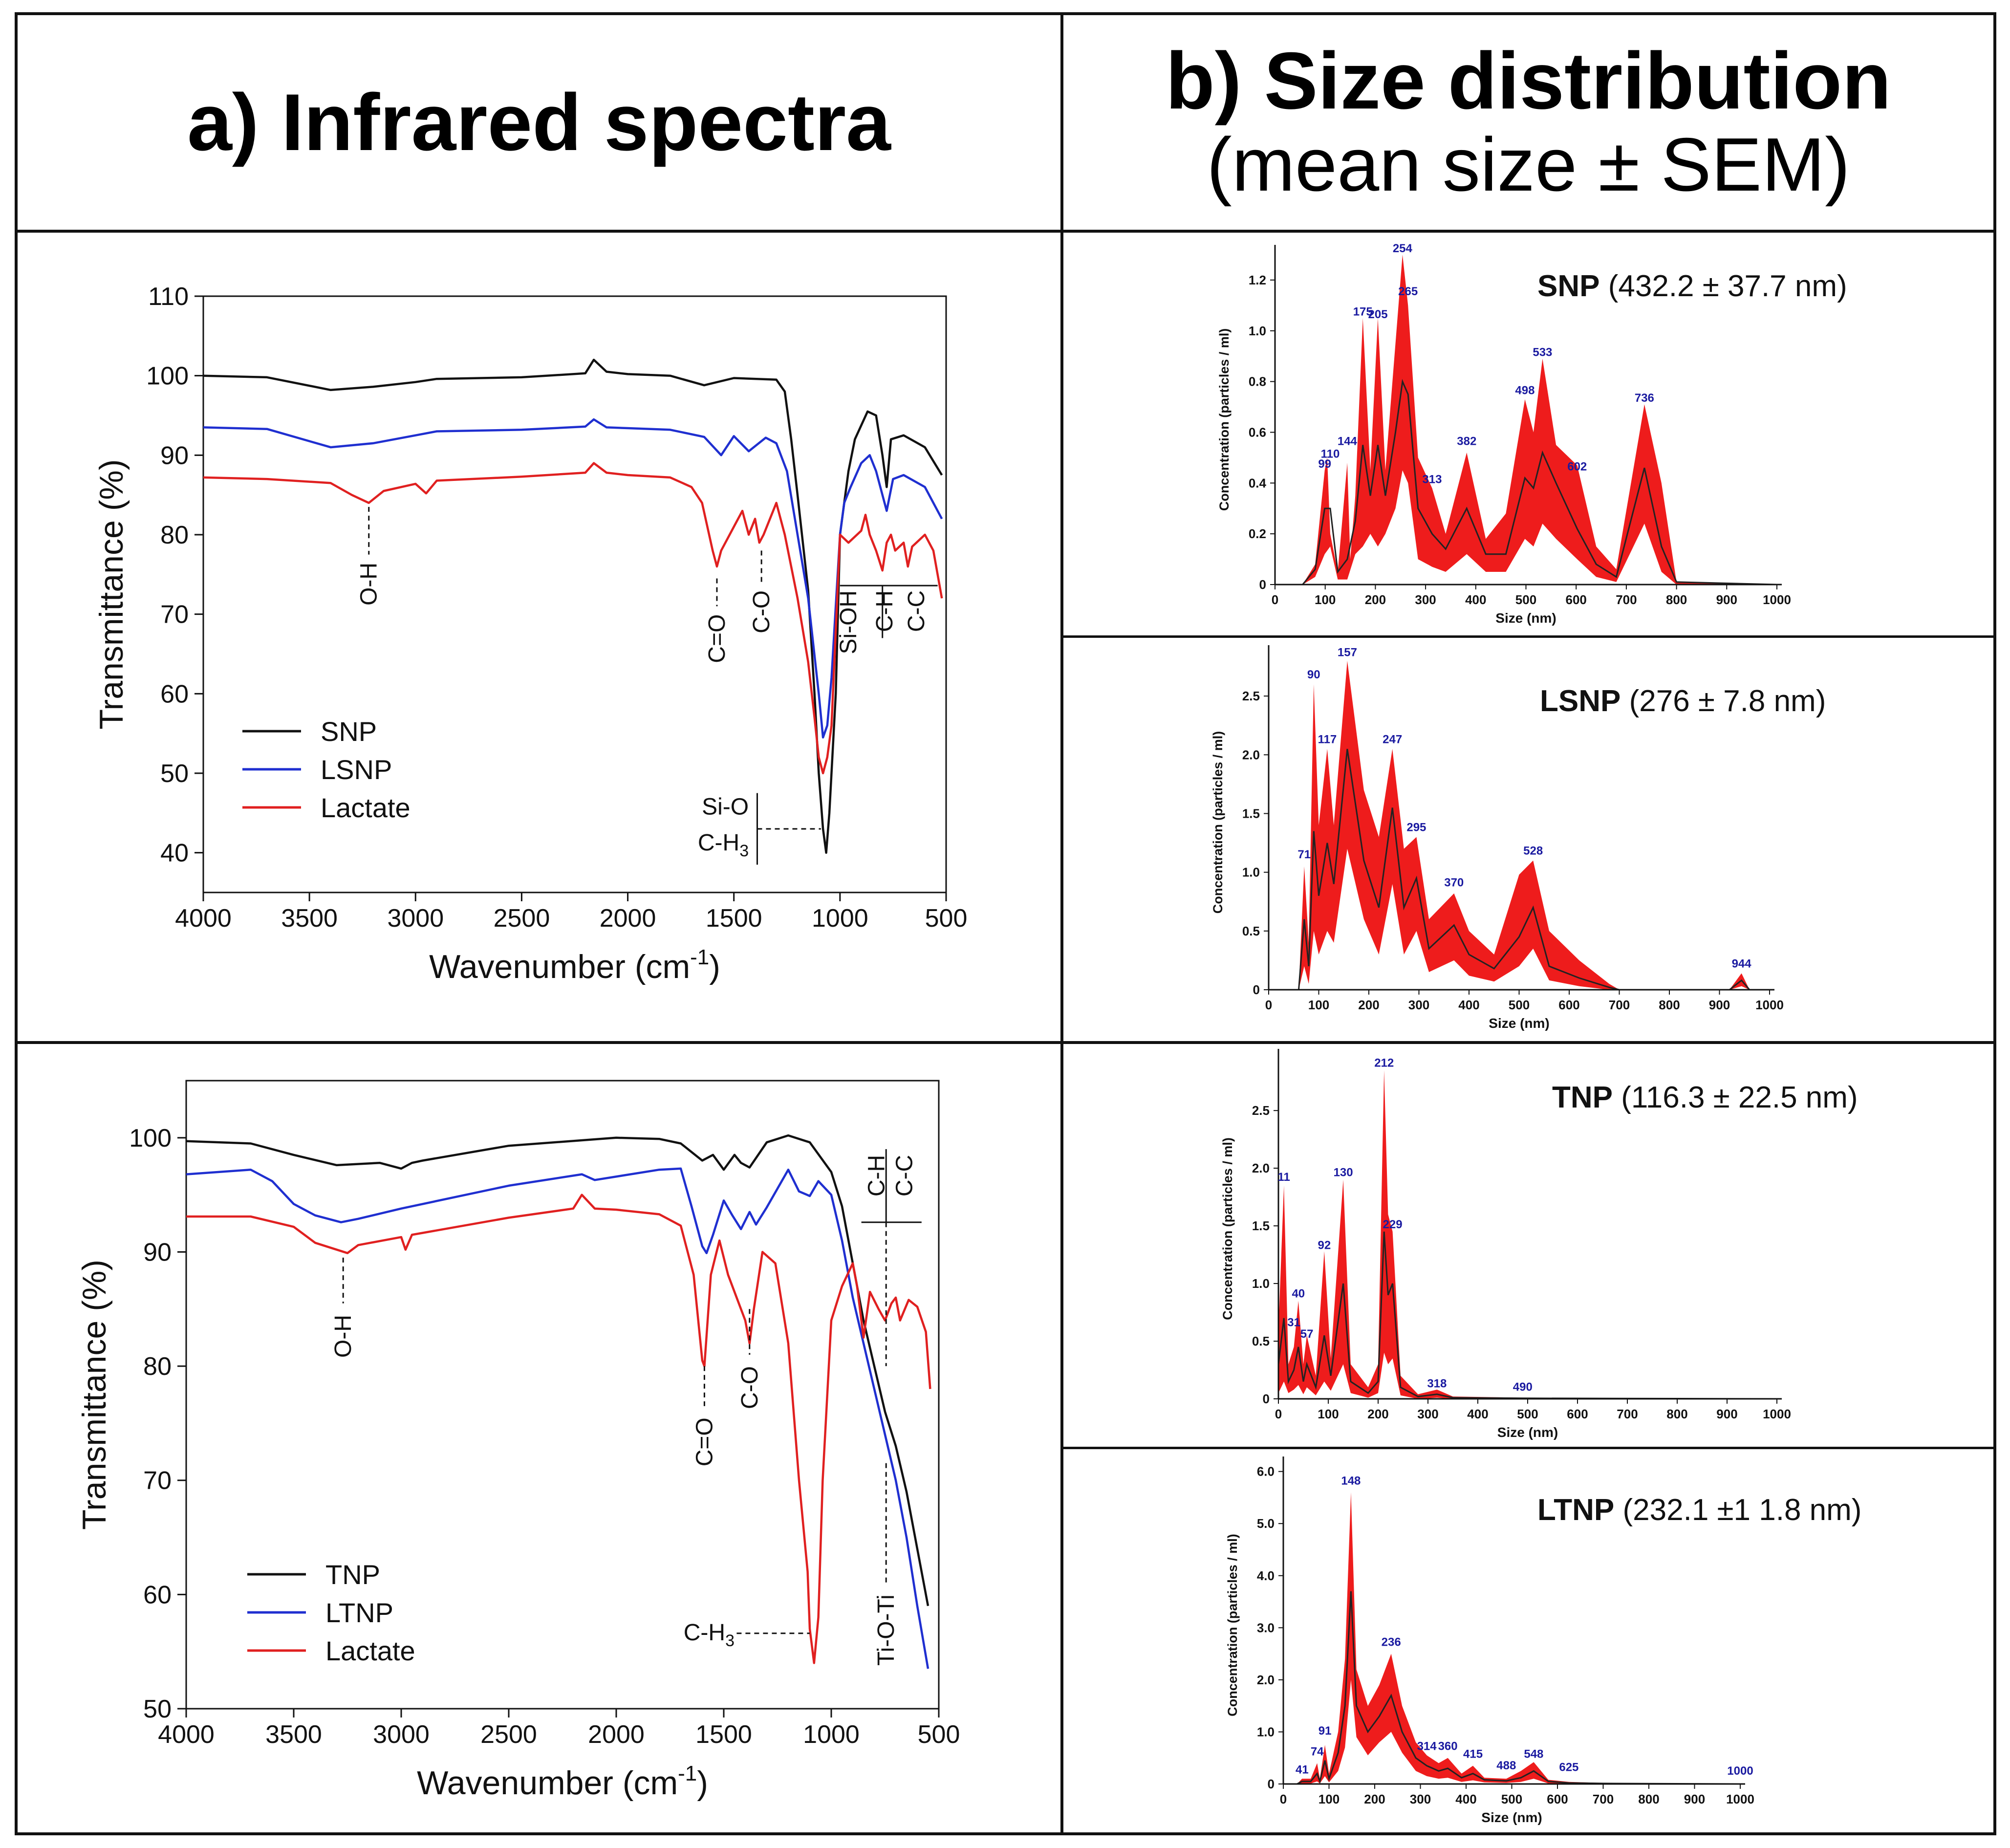  What do you see at coordinates (1777, 599) in the screenshot?
I see `x-tick-label: 1000` at bounding box center [1777, 599].